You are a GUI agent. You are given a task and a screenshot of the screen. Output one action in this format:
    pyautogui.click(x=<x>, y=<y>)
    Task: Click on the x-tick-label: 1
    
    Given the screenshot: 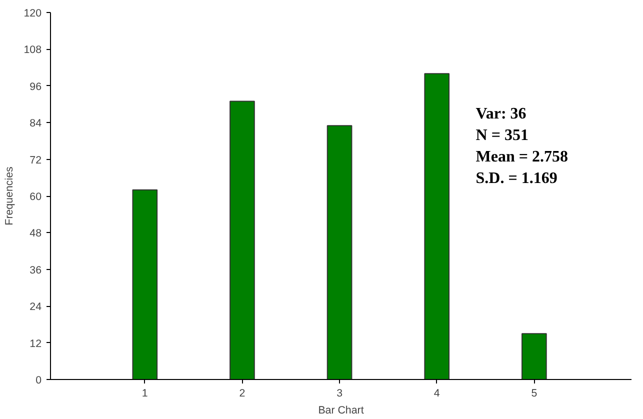 What is the action you would take?
    pyautogui.click(x=145, y=394)
    